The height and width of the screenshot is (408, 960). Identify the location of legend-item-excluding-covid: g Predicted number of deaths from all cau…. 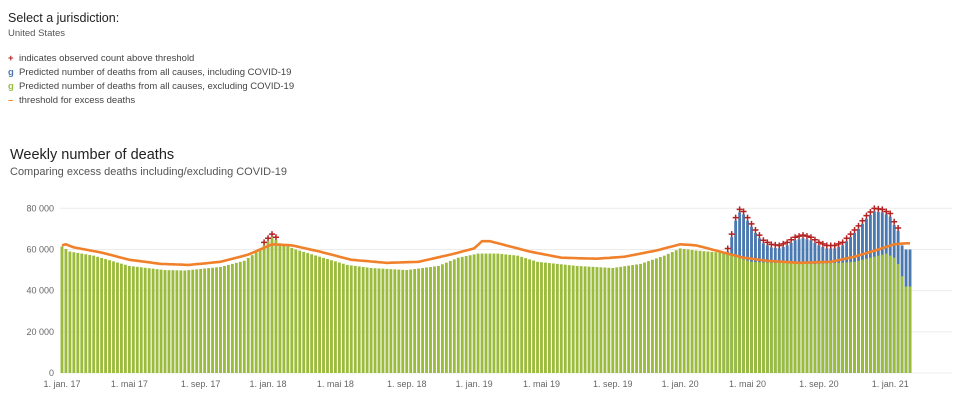
(151, 87).